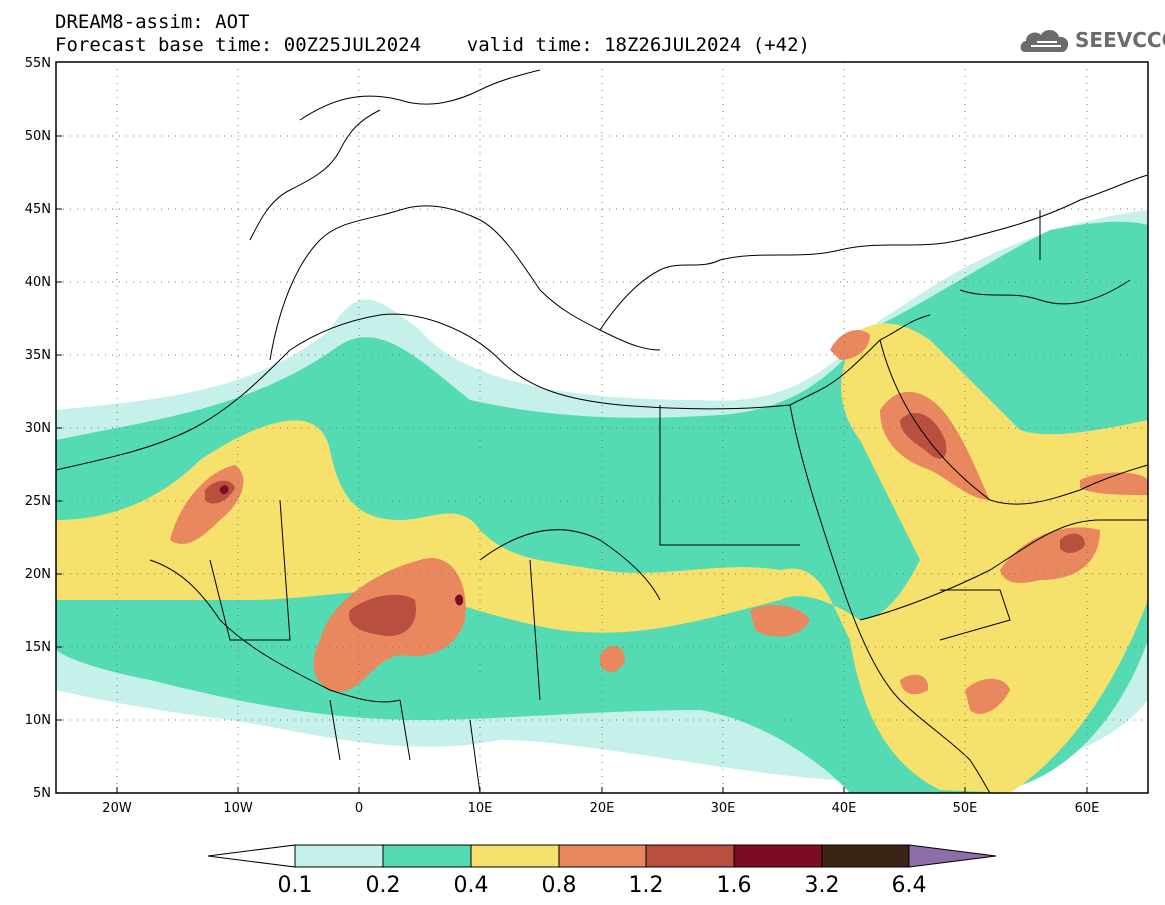 The image size is (1165, 905). What do you see at coordinates (723, 808) in the screenshot?
I see `lon-tick-label: 30E` at bounding box center [723, 808].